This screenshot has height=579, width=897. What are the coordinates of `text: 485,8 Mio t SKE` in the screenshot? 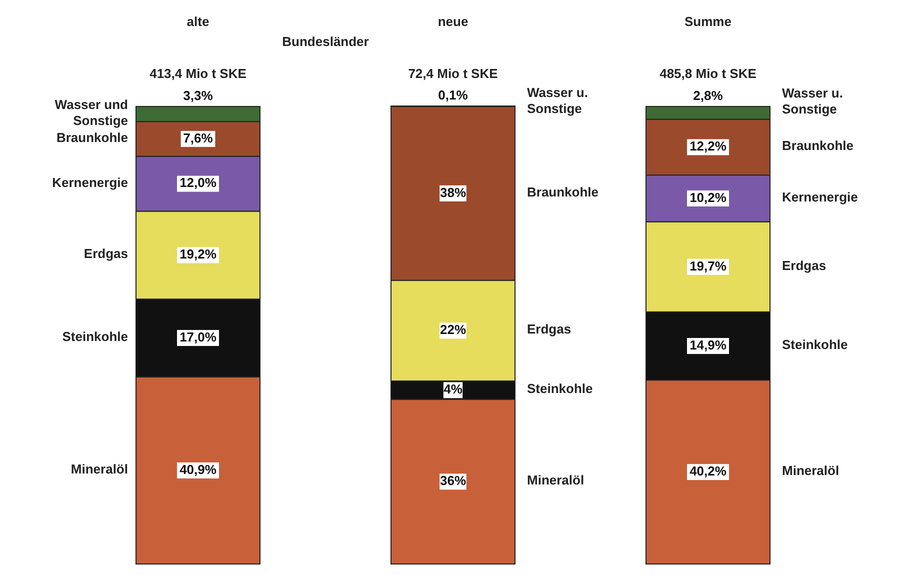 It's located at (708, 73).